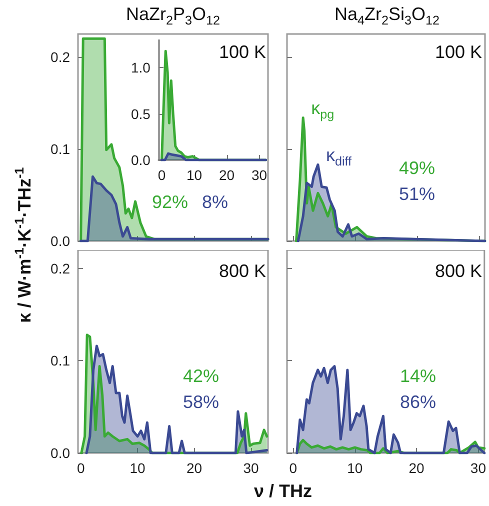 Image resolution: width=489 pixels, height=506 pixels. I want to click on y-tick-label: 0.5, so click(140, 114).